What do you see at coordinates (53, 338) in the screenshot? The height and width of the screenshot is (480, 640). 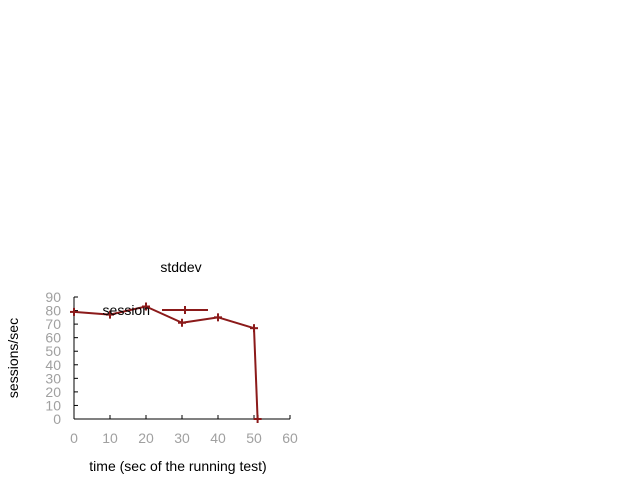 I see `y-tick-label: 60` at bounding box center [53, 338].